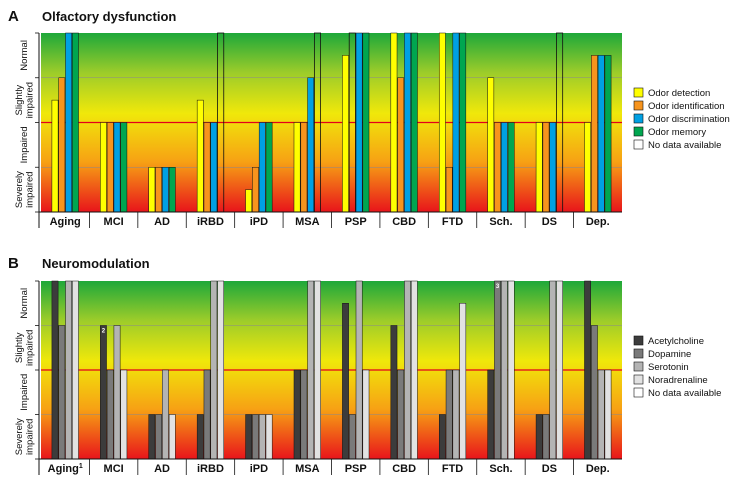 The image size is (744, 483). What do you see at coordinates (24, 303) in the screenshot?
I see `level-label: Normal` at bounding box center [24, 303].